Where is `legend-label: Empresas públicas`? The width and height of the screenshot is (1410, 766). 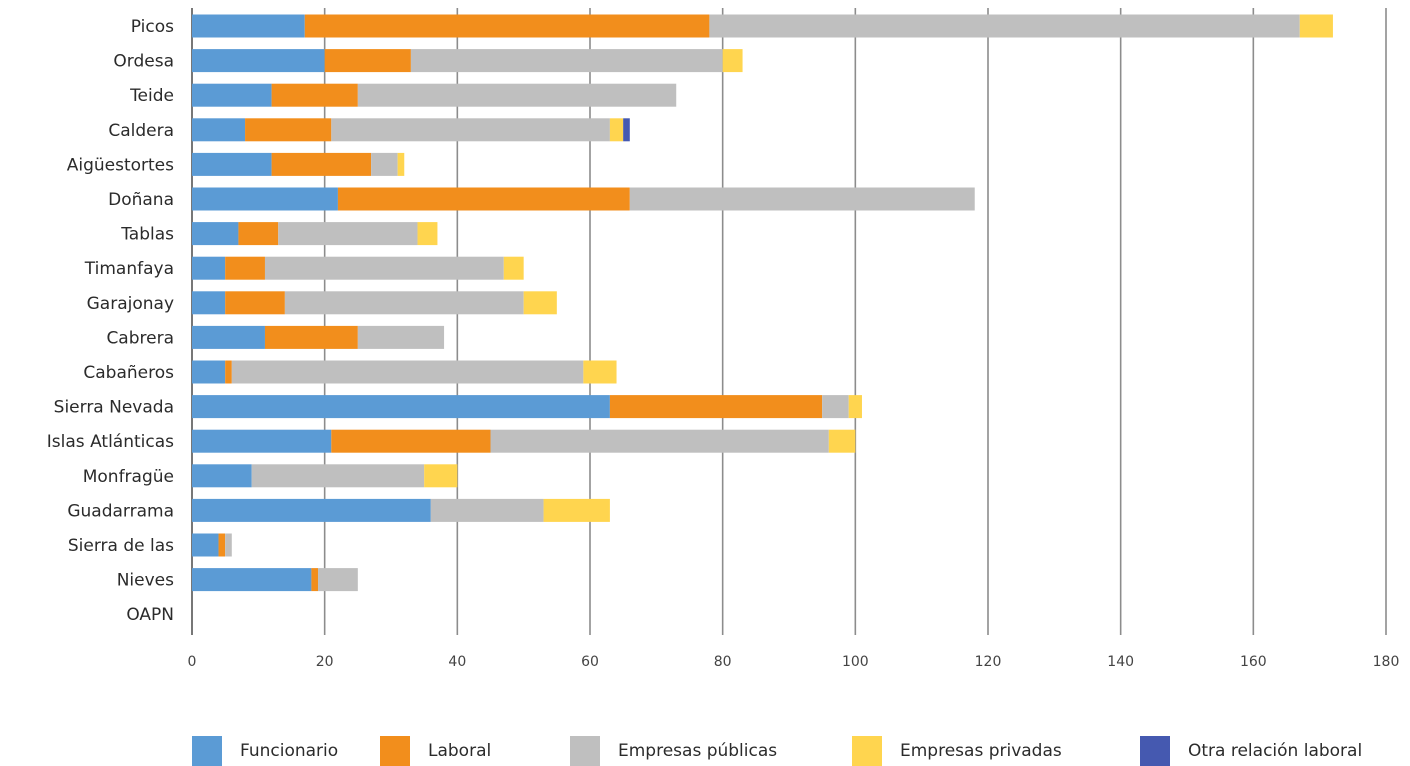
legend-label: Empresas públicas is located at coordinates (698, 751).